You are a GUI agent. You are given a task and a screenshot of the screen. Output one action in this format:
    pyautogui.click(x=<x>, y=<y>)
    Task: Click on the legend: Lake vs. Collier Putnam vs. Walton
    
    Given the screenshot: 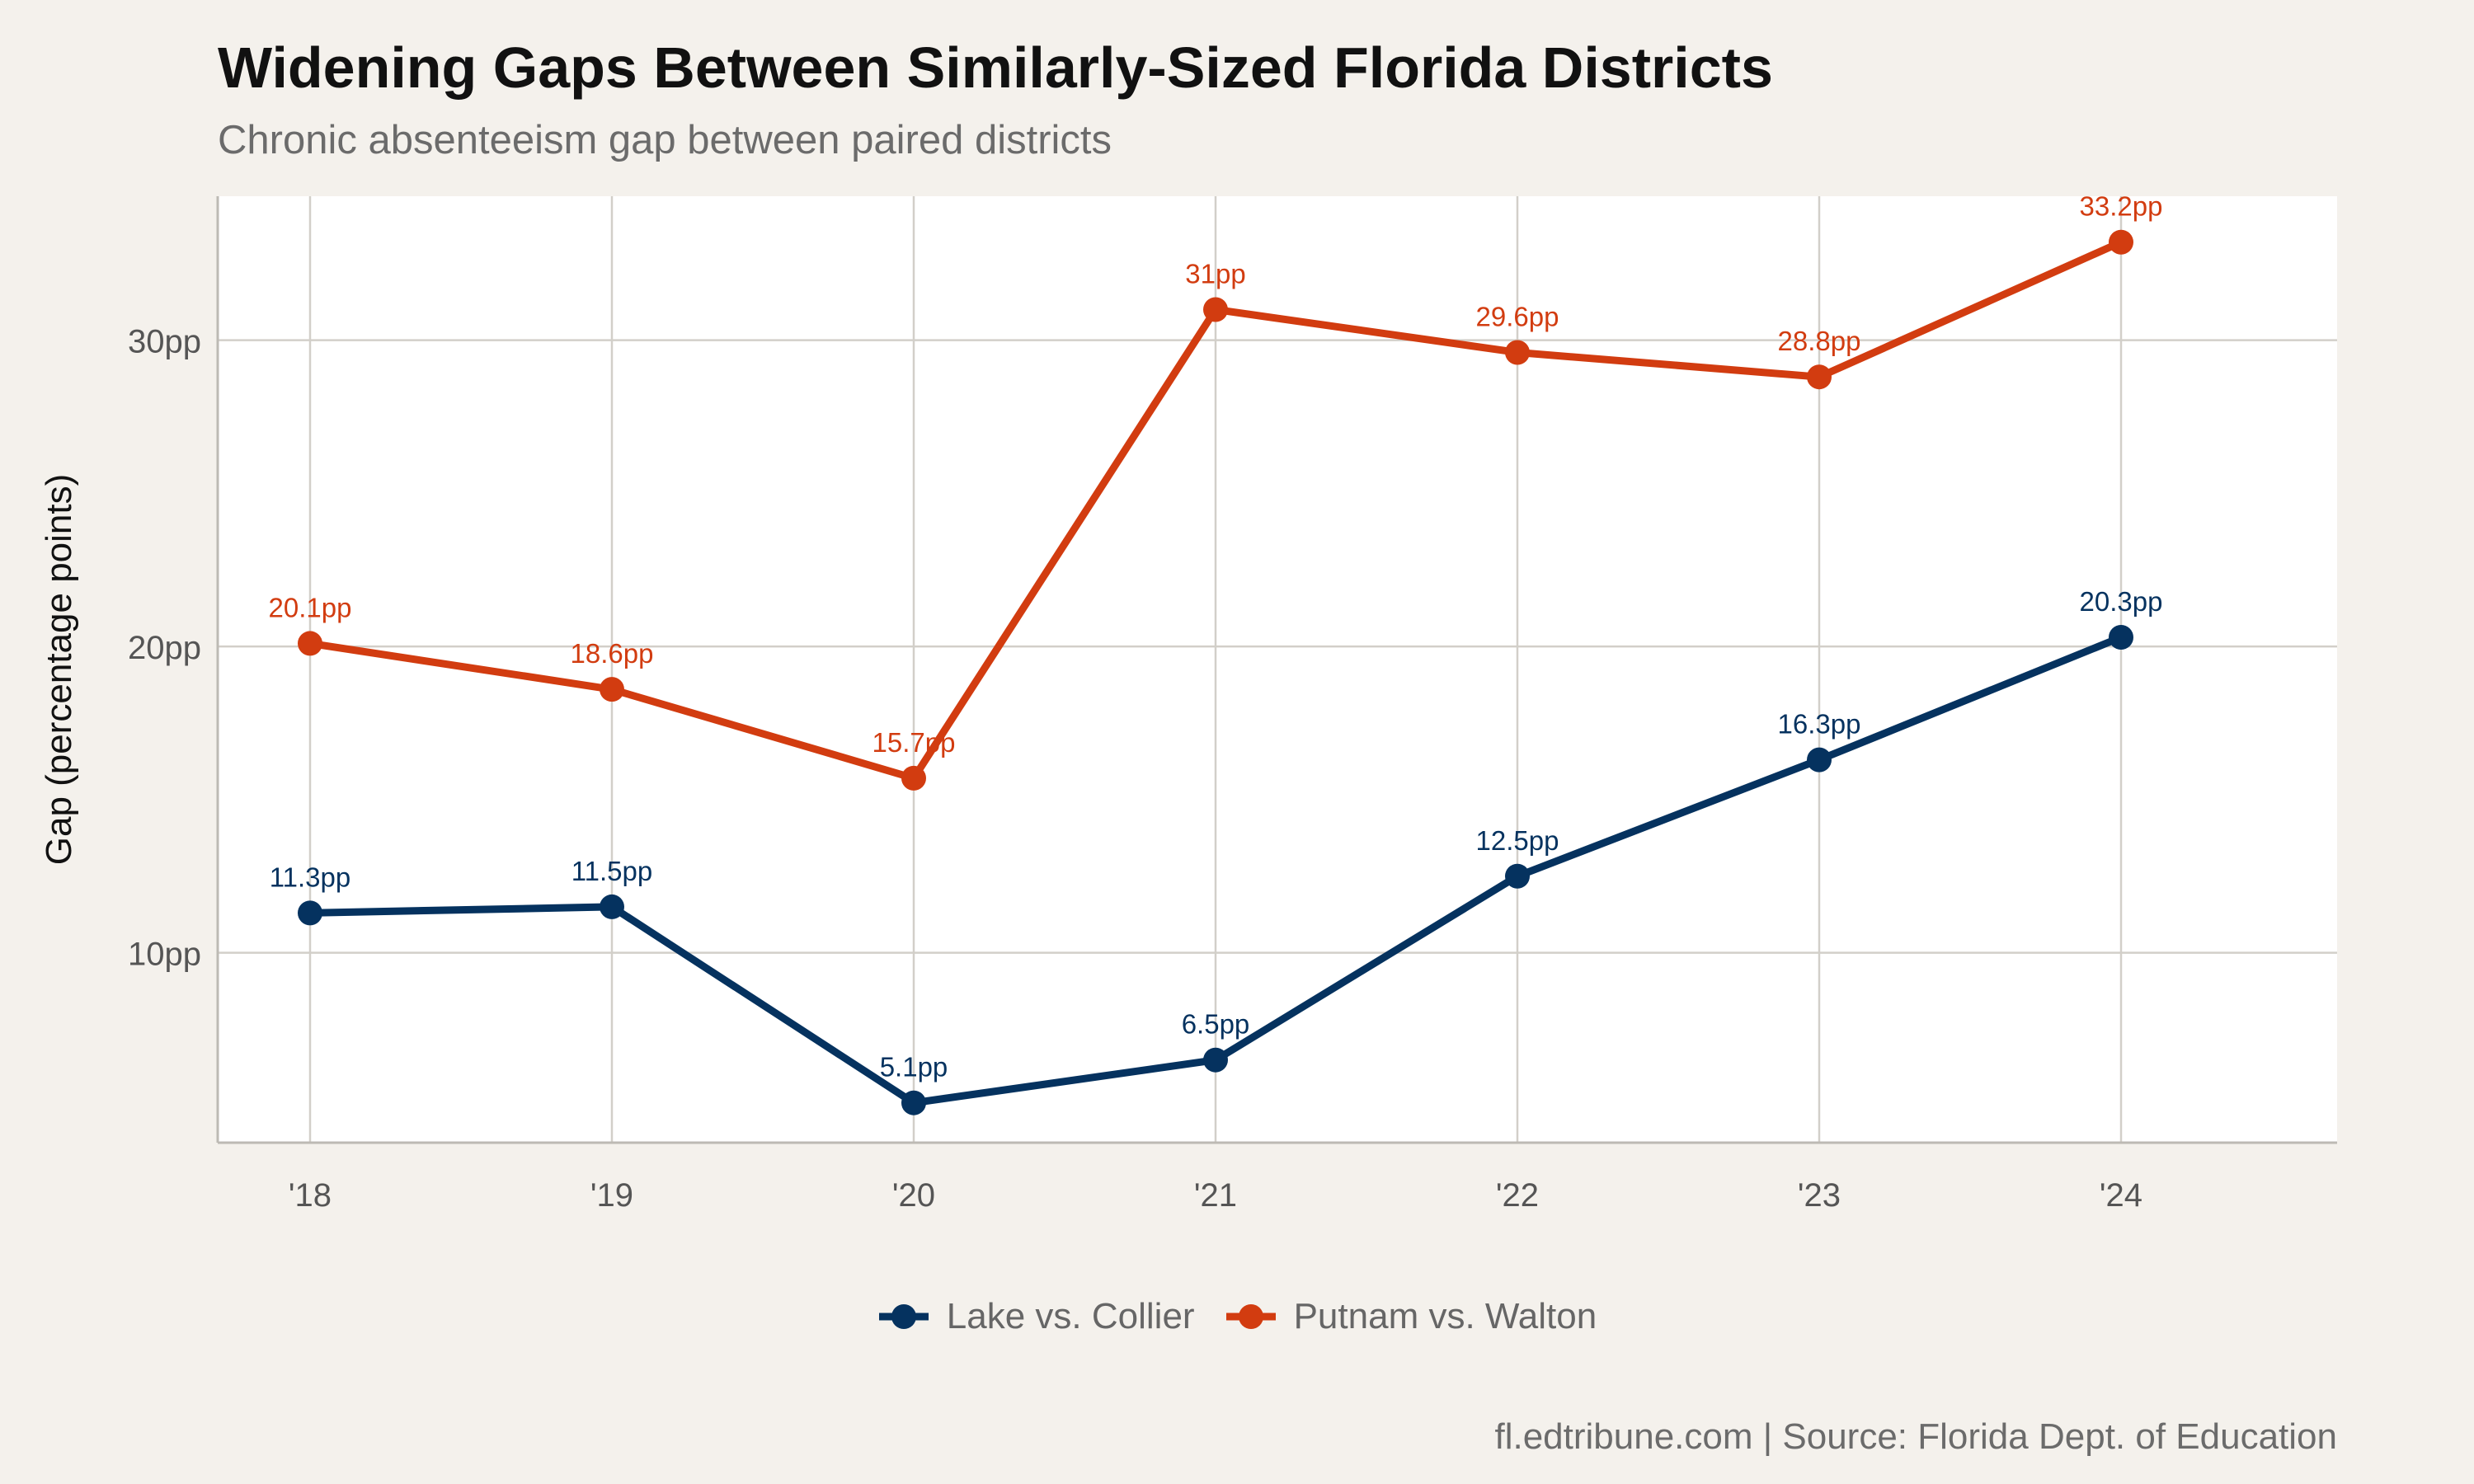 What is the action you would take?
    pyautogui.click(x=1237, y=1316)
    